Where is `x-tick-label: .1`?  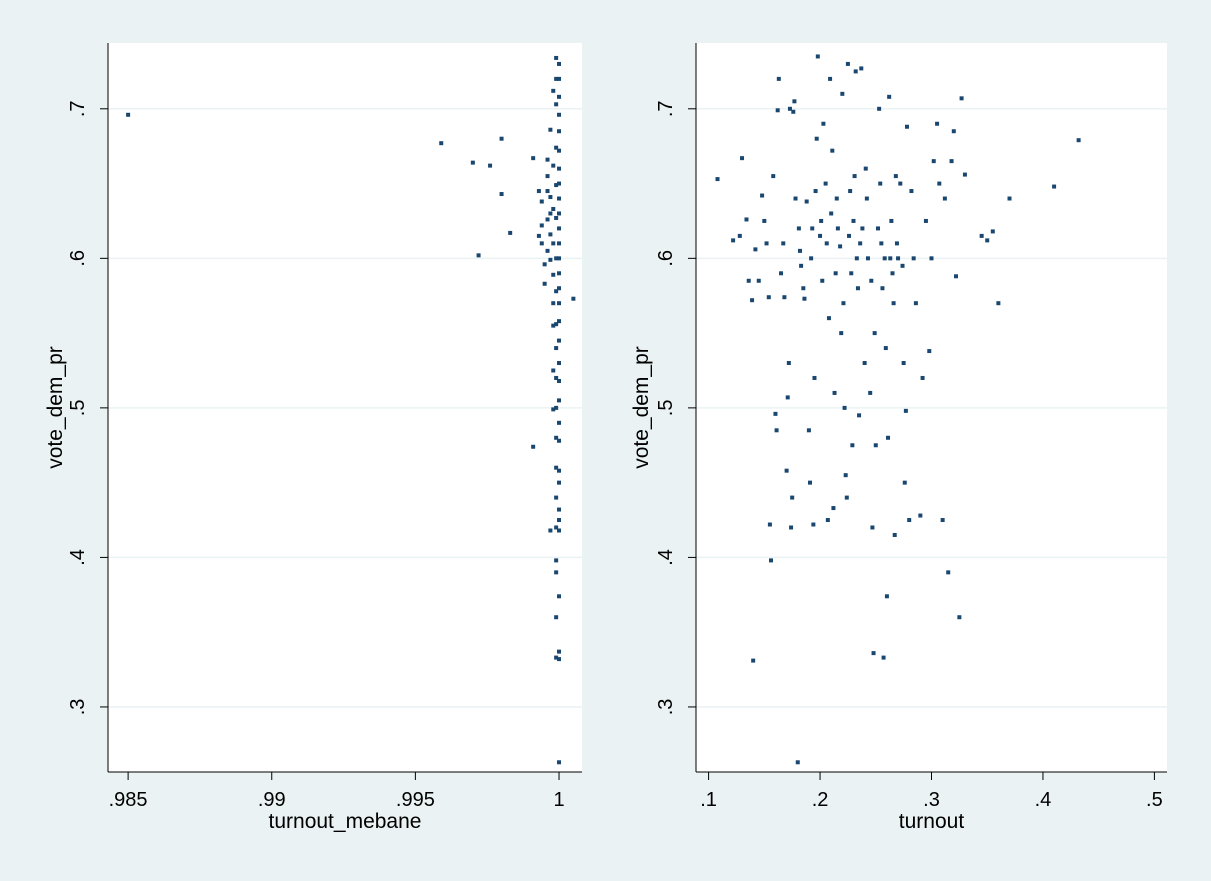
x-tick-label: .1 is located at coordinates (708, 800).